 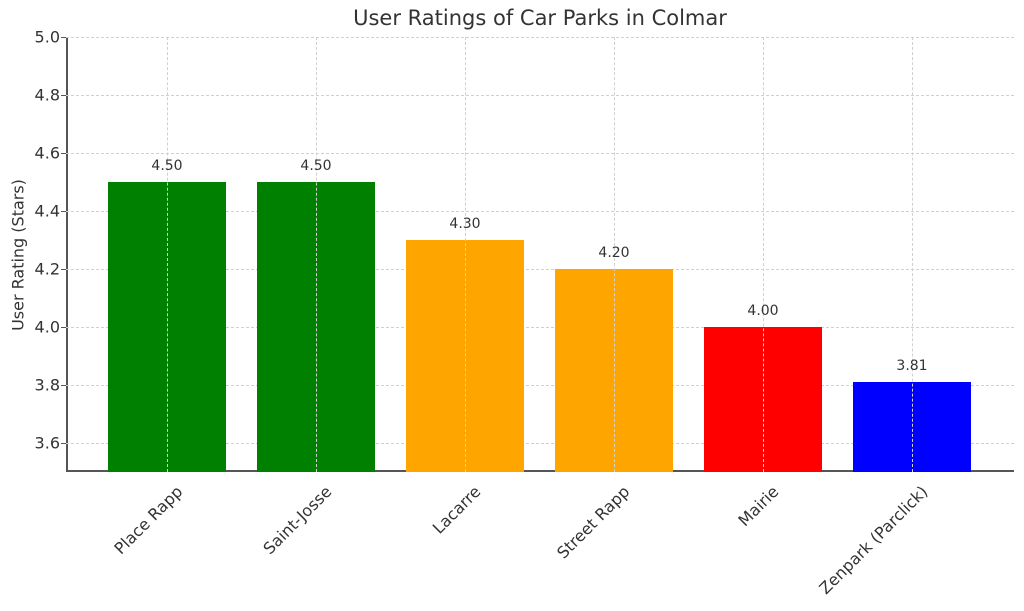 I want to click on bar-value-label: 4.20, so click(x=614, y=253).